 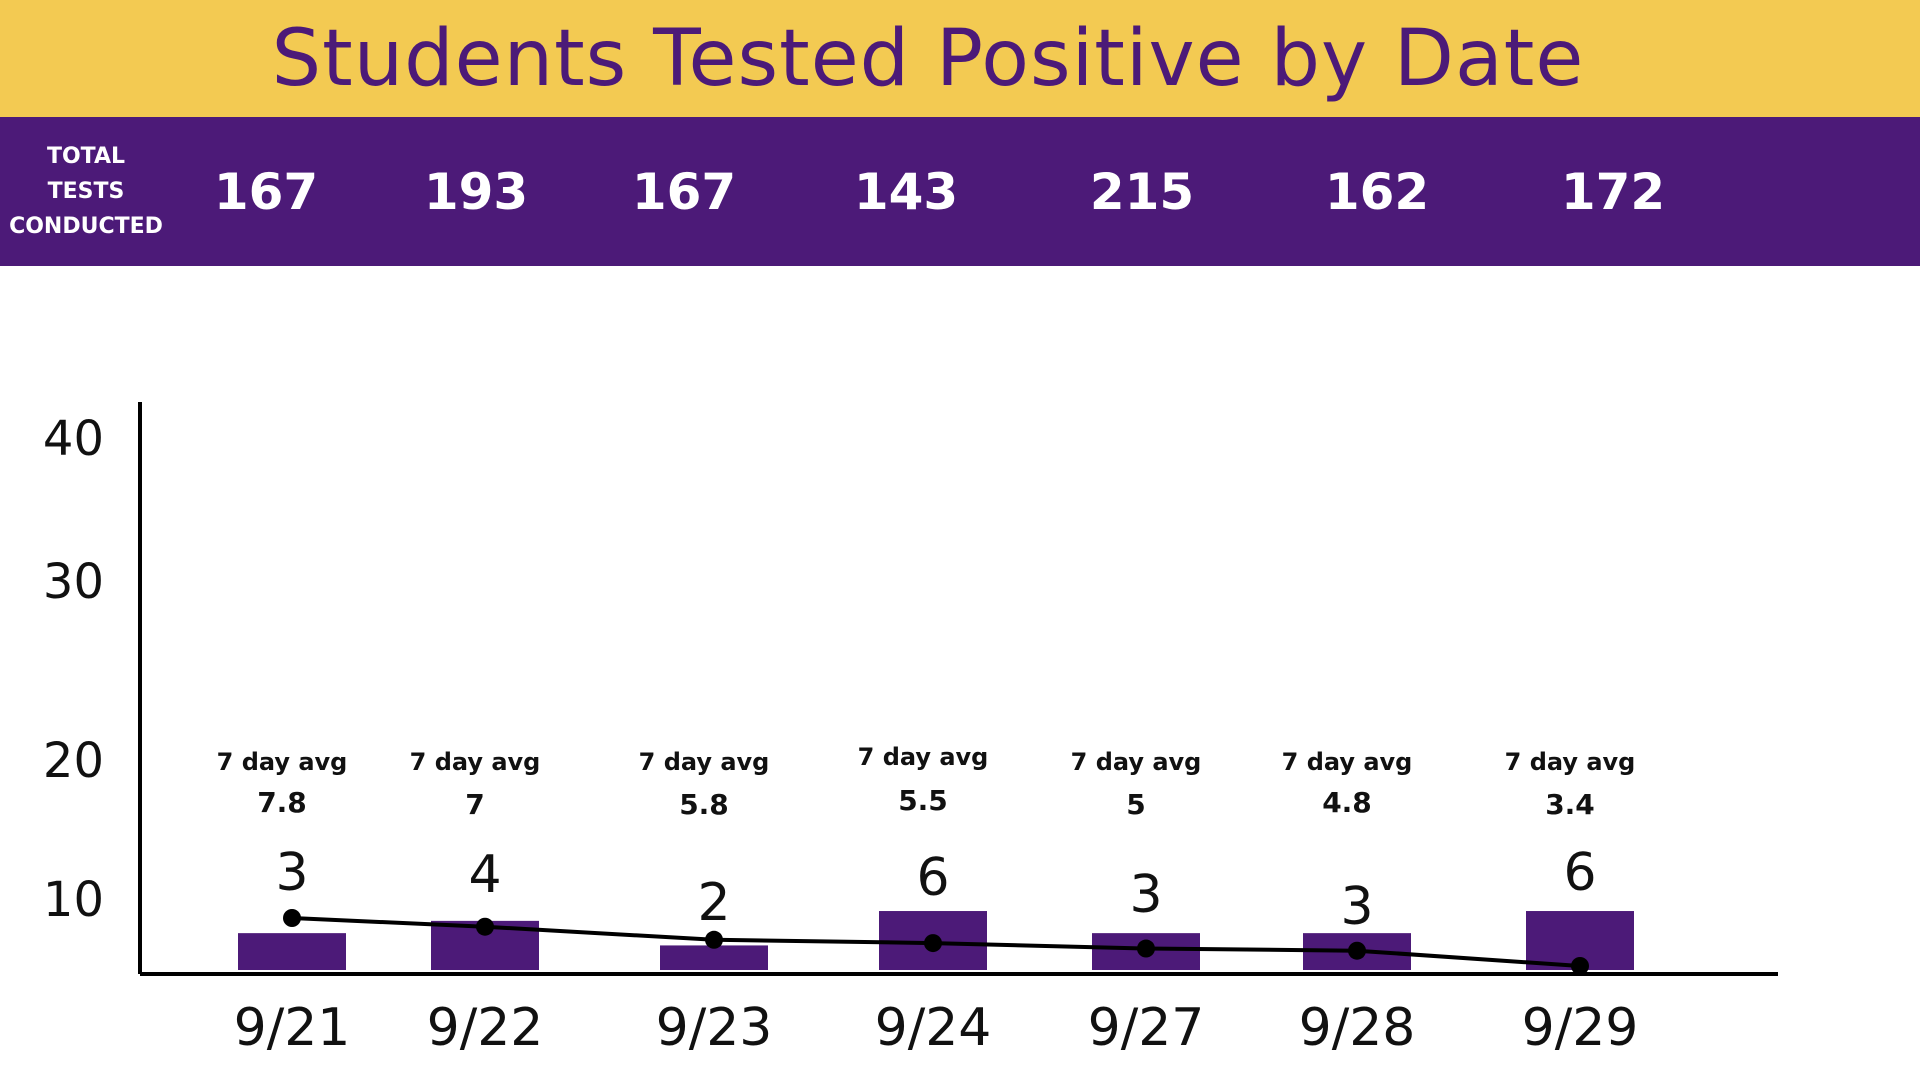 I want to click on title-banner: Students Tested Positive by Date, so click(x=960, y=58).